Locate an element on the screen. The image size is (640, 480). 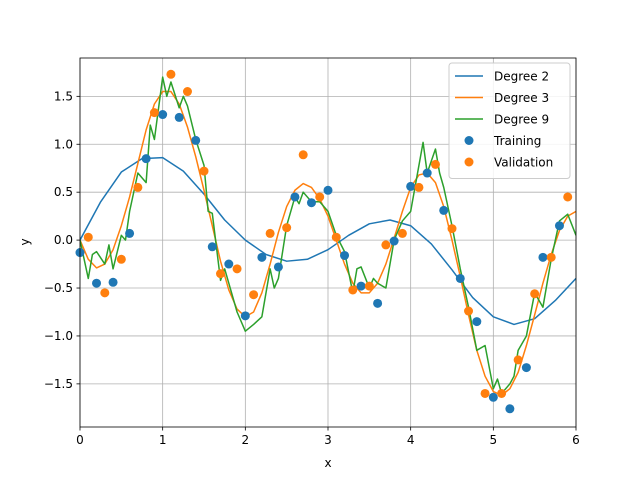
legend-label-degree-3: Degree 3 is located at coordinates (521, 98).